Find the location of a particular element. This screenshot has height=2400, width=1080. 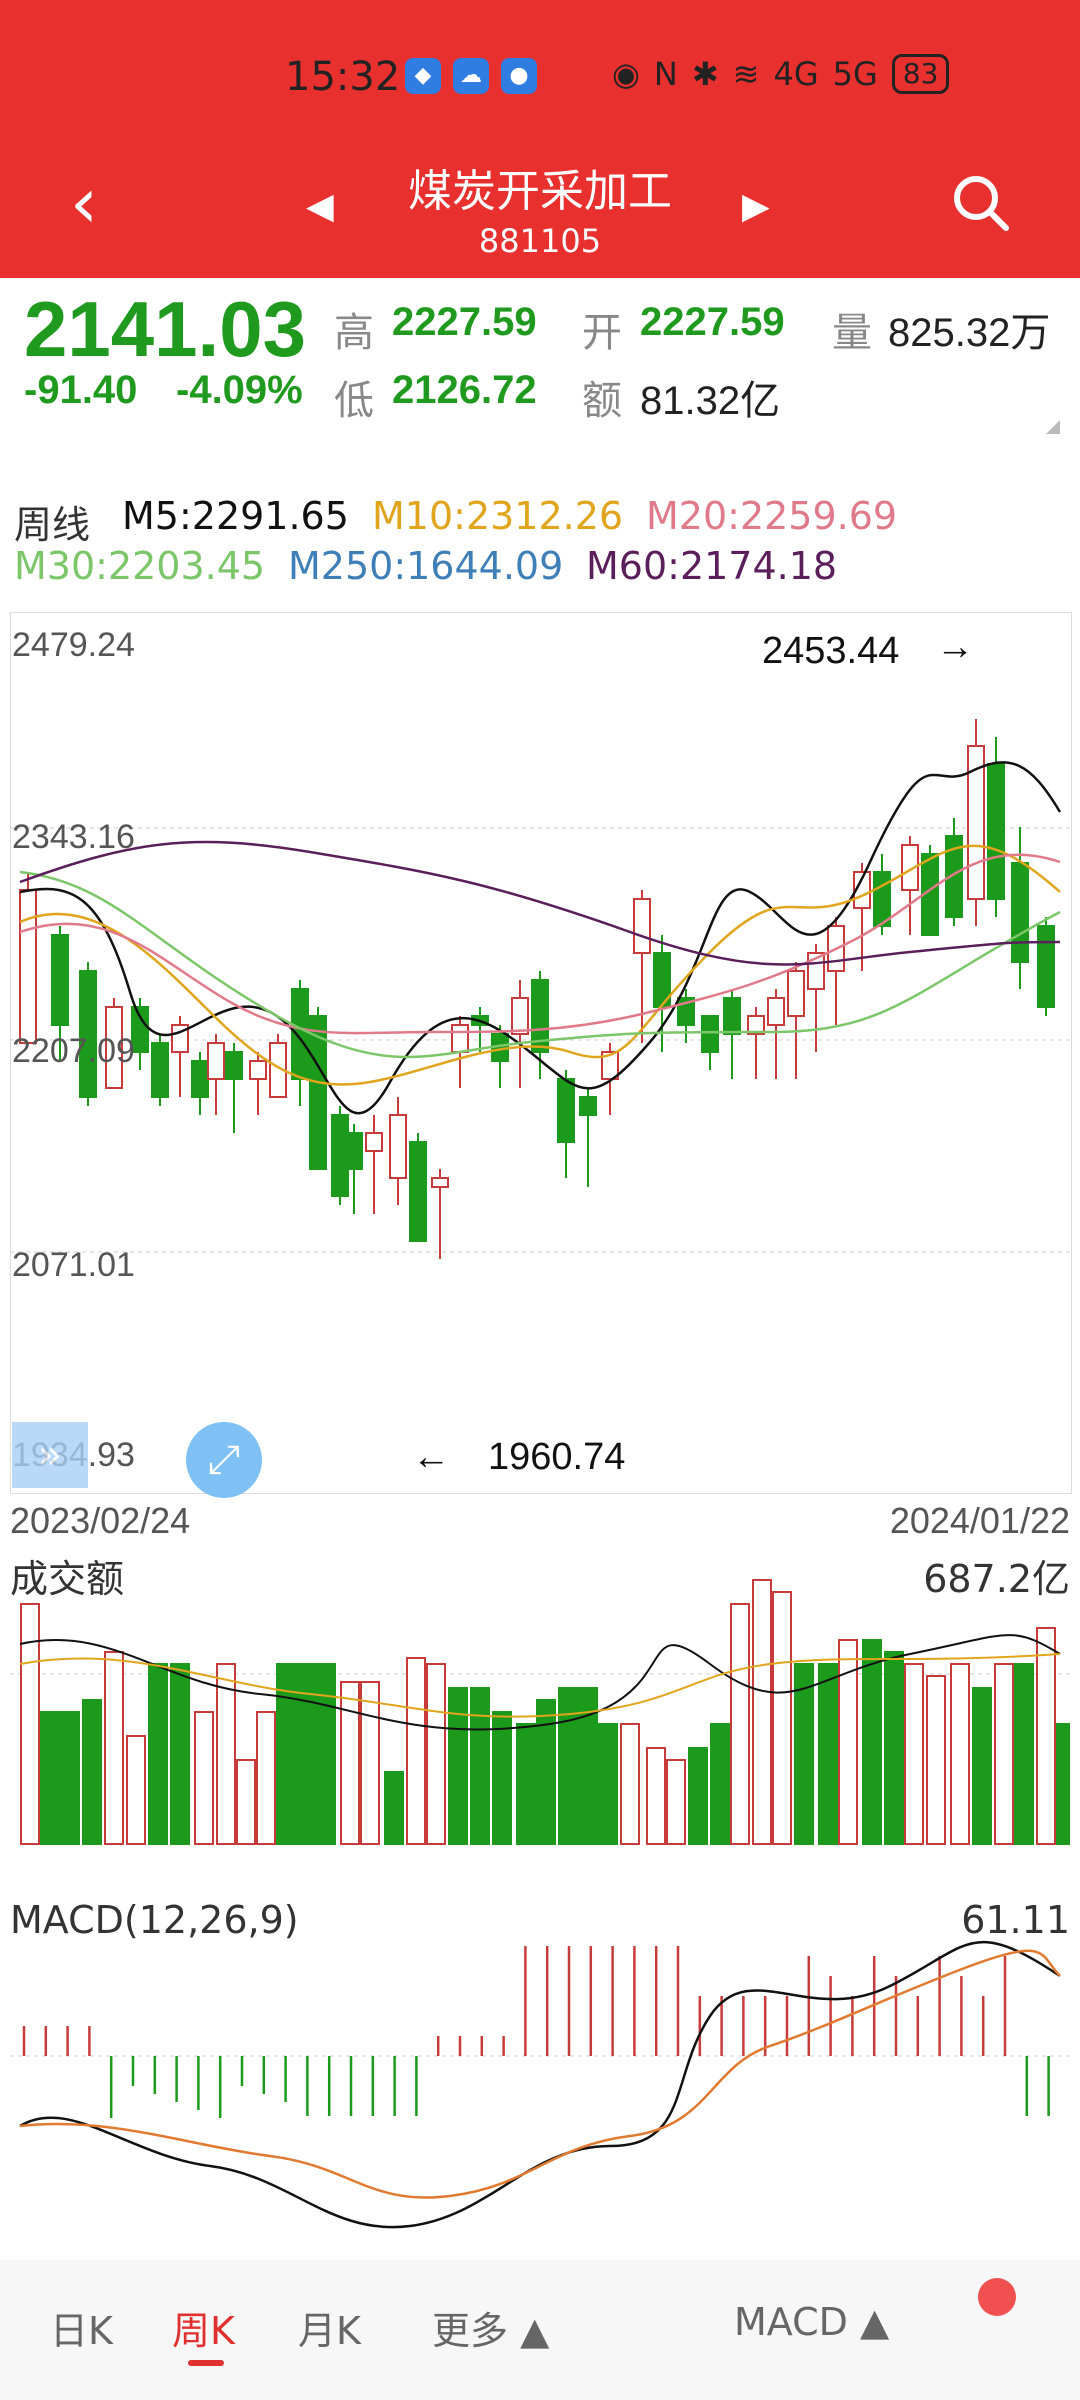

status-indicators: ◉ N ✱ ≋ 4G 5G 83 is located at coordinates (781, 74).